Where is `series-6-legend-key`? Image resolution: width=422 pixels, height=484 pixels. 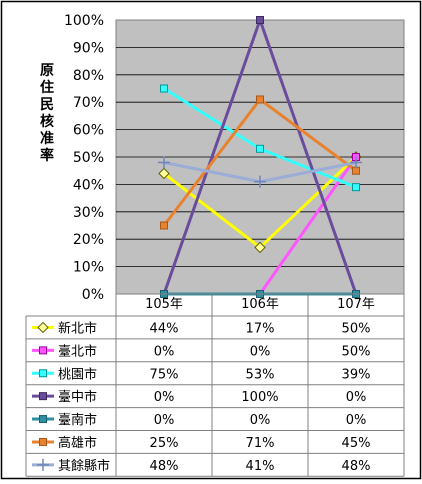 series-6-legend-key is located at coordinates (43, 441).